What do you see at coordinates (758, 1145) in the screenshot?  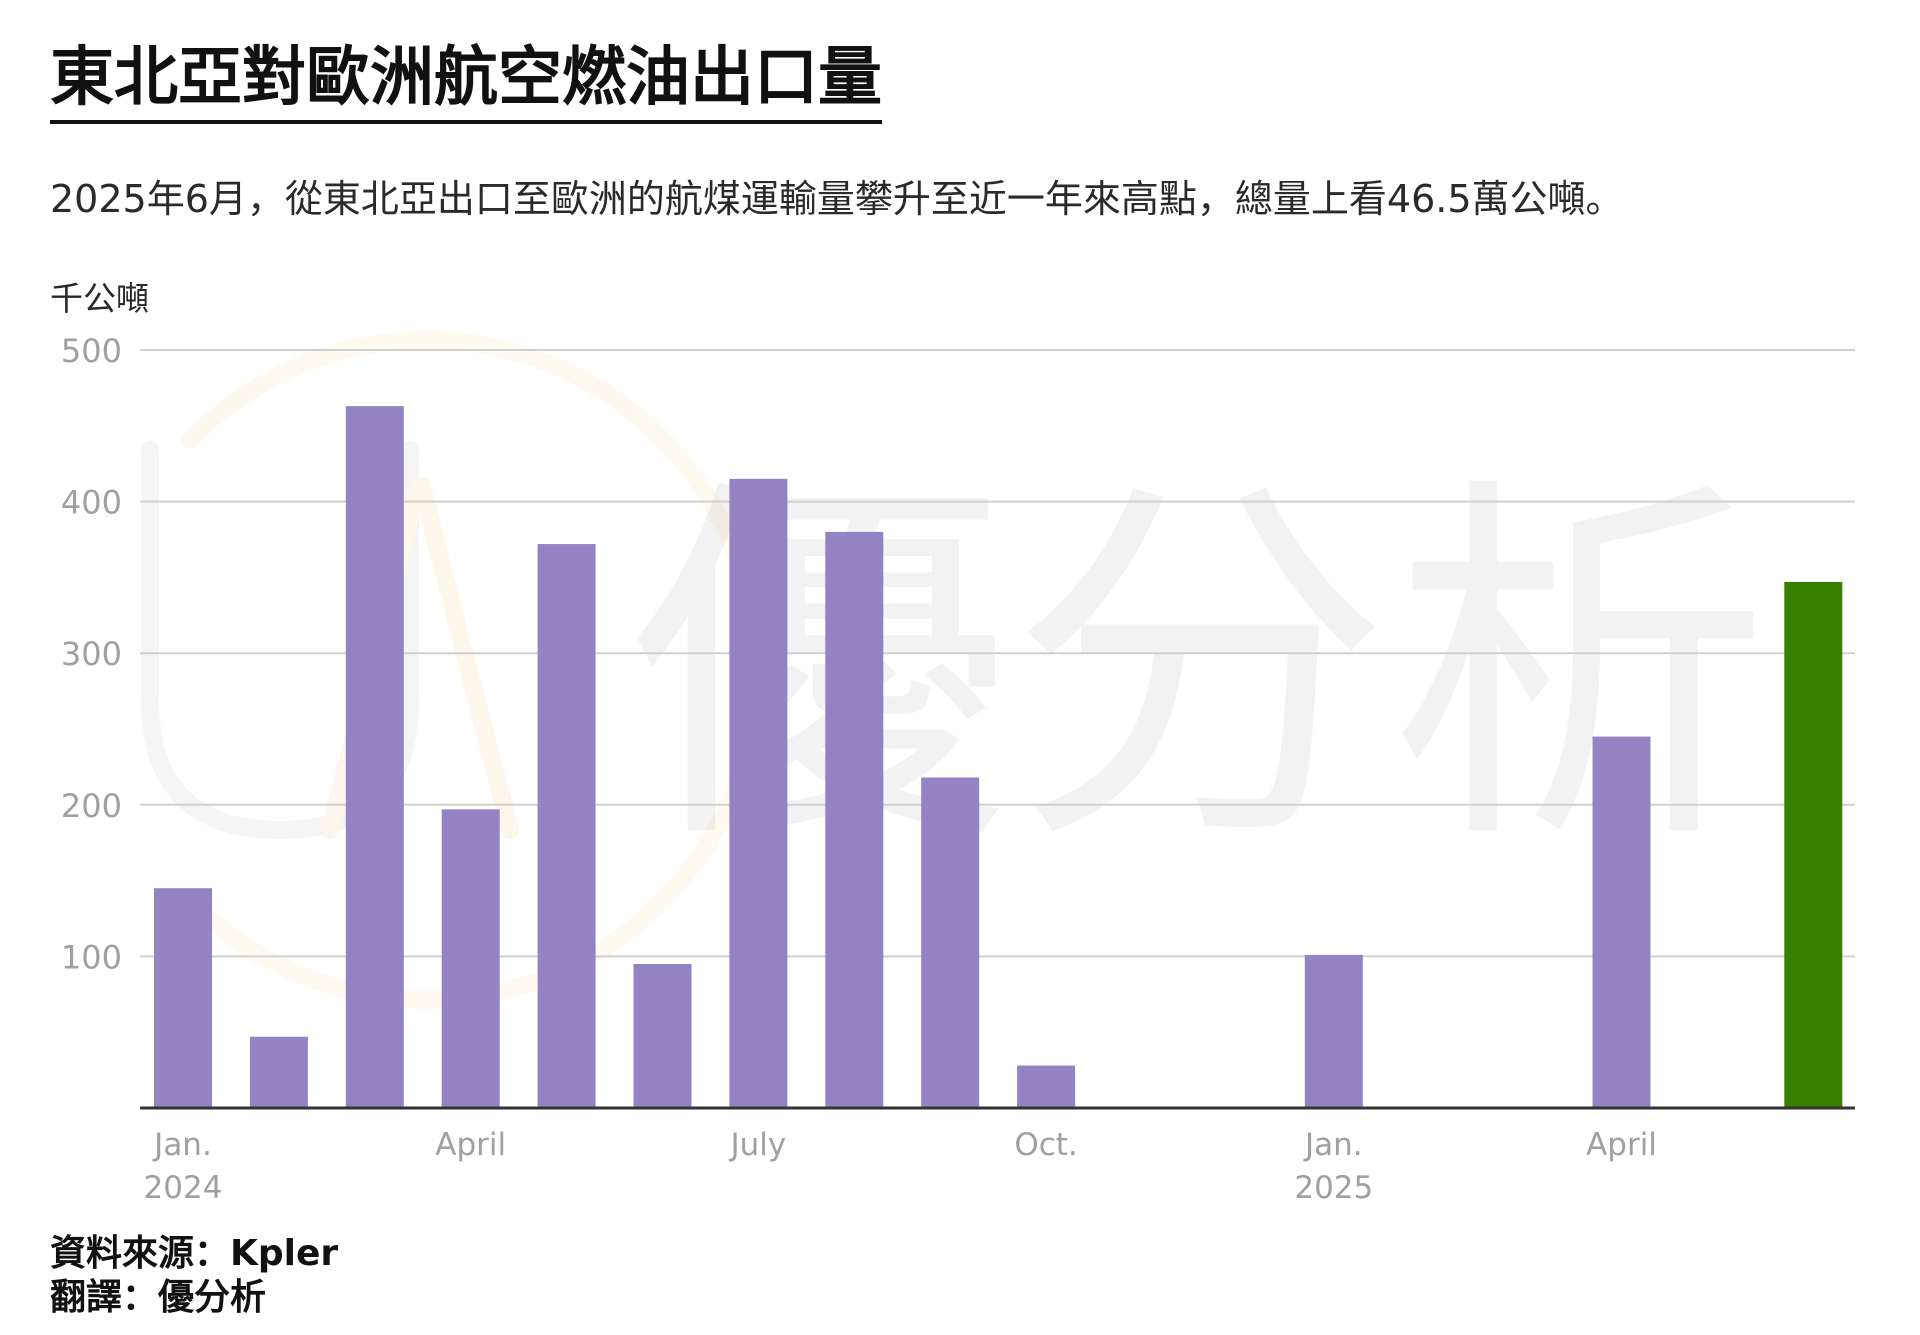 I see `x-tick-label: July` at bounding box center [758, 1145].